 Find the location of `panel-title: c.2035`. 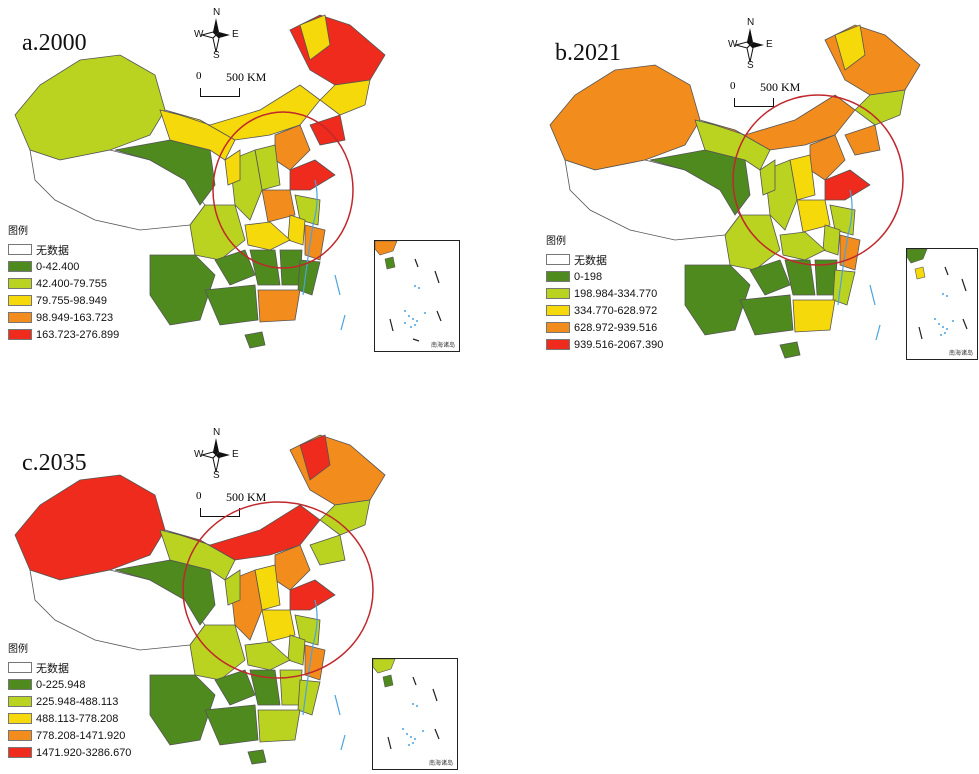

panel-title: c.2035 is located at coordinates (54, 463).